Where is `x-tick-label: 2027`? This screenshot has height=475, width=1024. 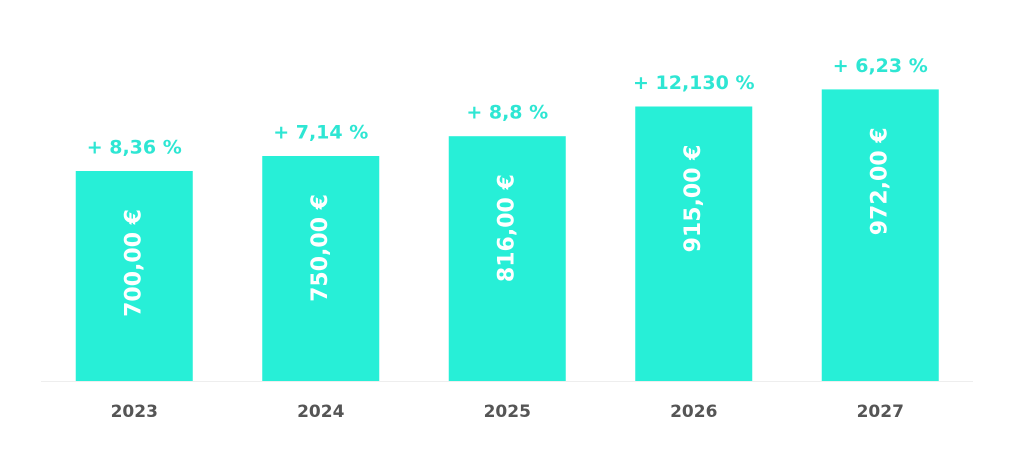 x-tick-label: 2027 is located at coordinates (880, 412).